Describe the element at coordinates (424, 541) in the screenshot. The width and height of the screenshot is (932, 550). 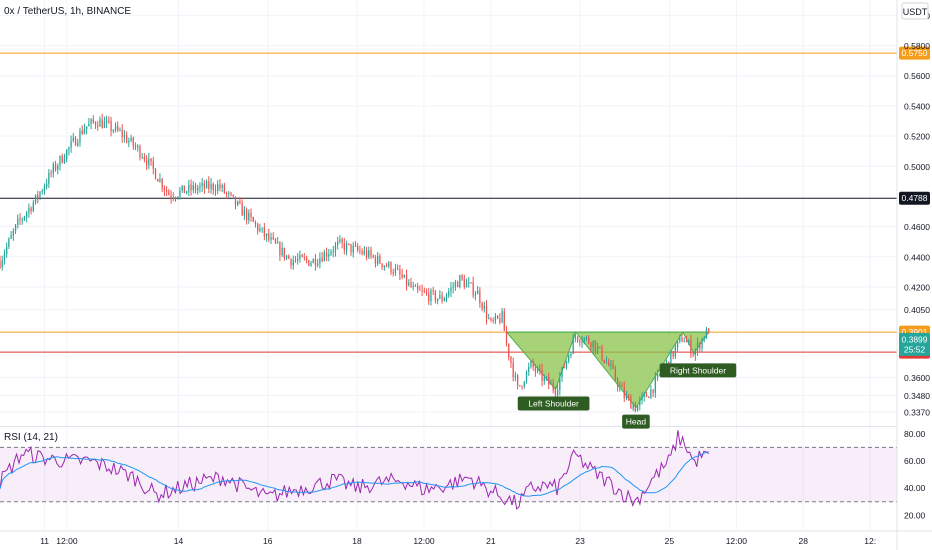
I see `time-tick-label: 12:00` at that location.